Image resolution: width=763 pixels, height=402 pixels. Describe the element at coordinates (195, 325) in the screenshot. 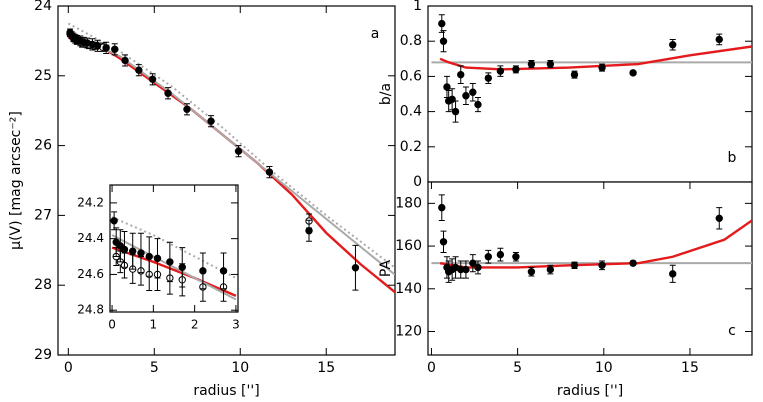

I see `x-tick-label: 2` at that location.